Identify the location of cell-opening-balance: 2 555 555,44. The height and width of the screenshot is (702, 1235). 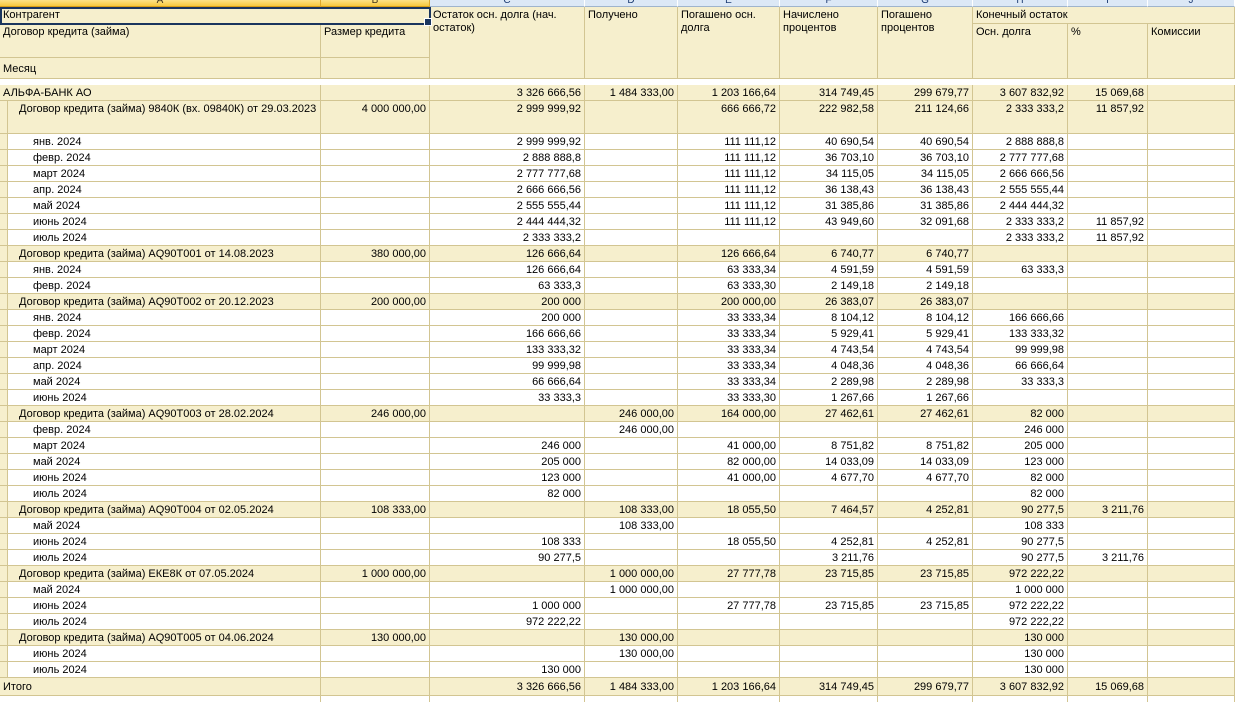
(507, 206).